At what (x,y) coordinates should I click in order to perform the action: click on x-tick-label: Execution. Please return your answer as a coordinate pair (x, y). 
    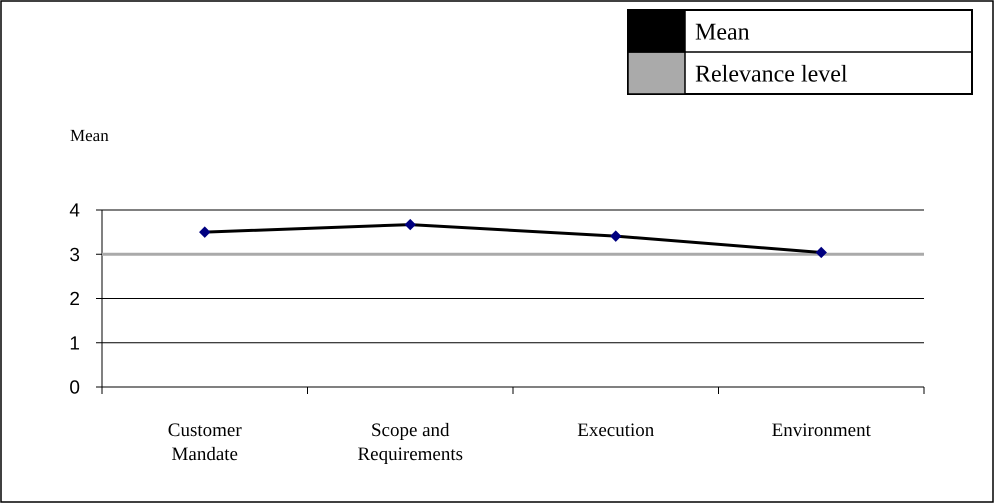
    Looking at the image, I should click on (616, 430).